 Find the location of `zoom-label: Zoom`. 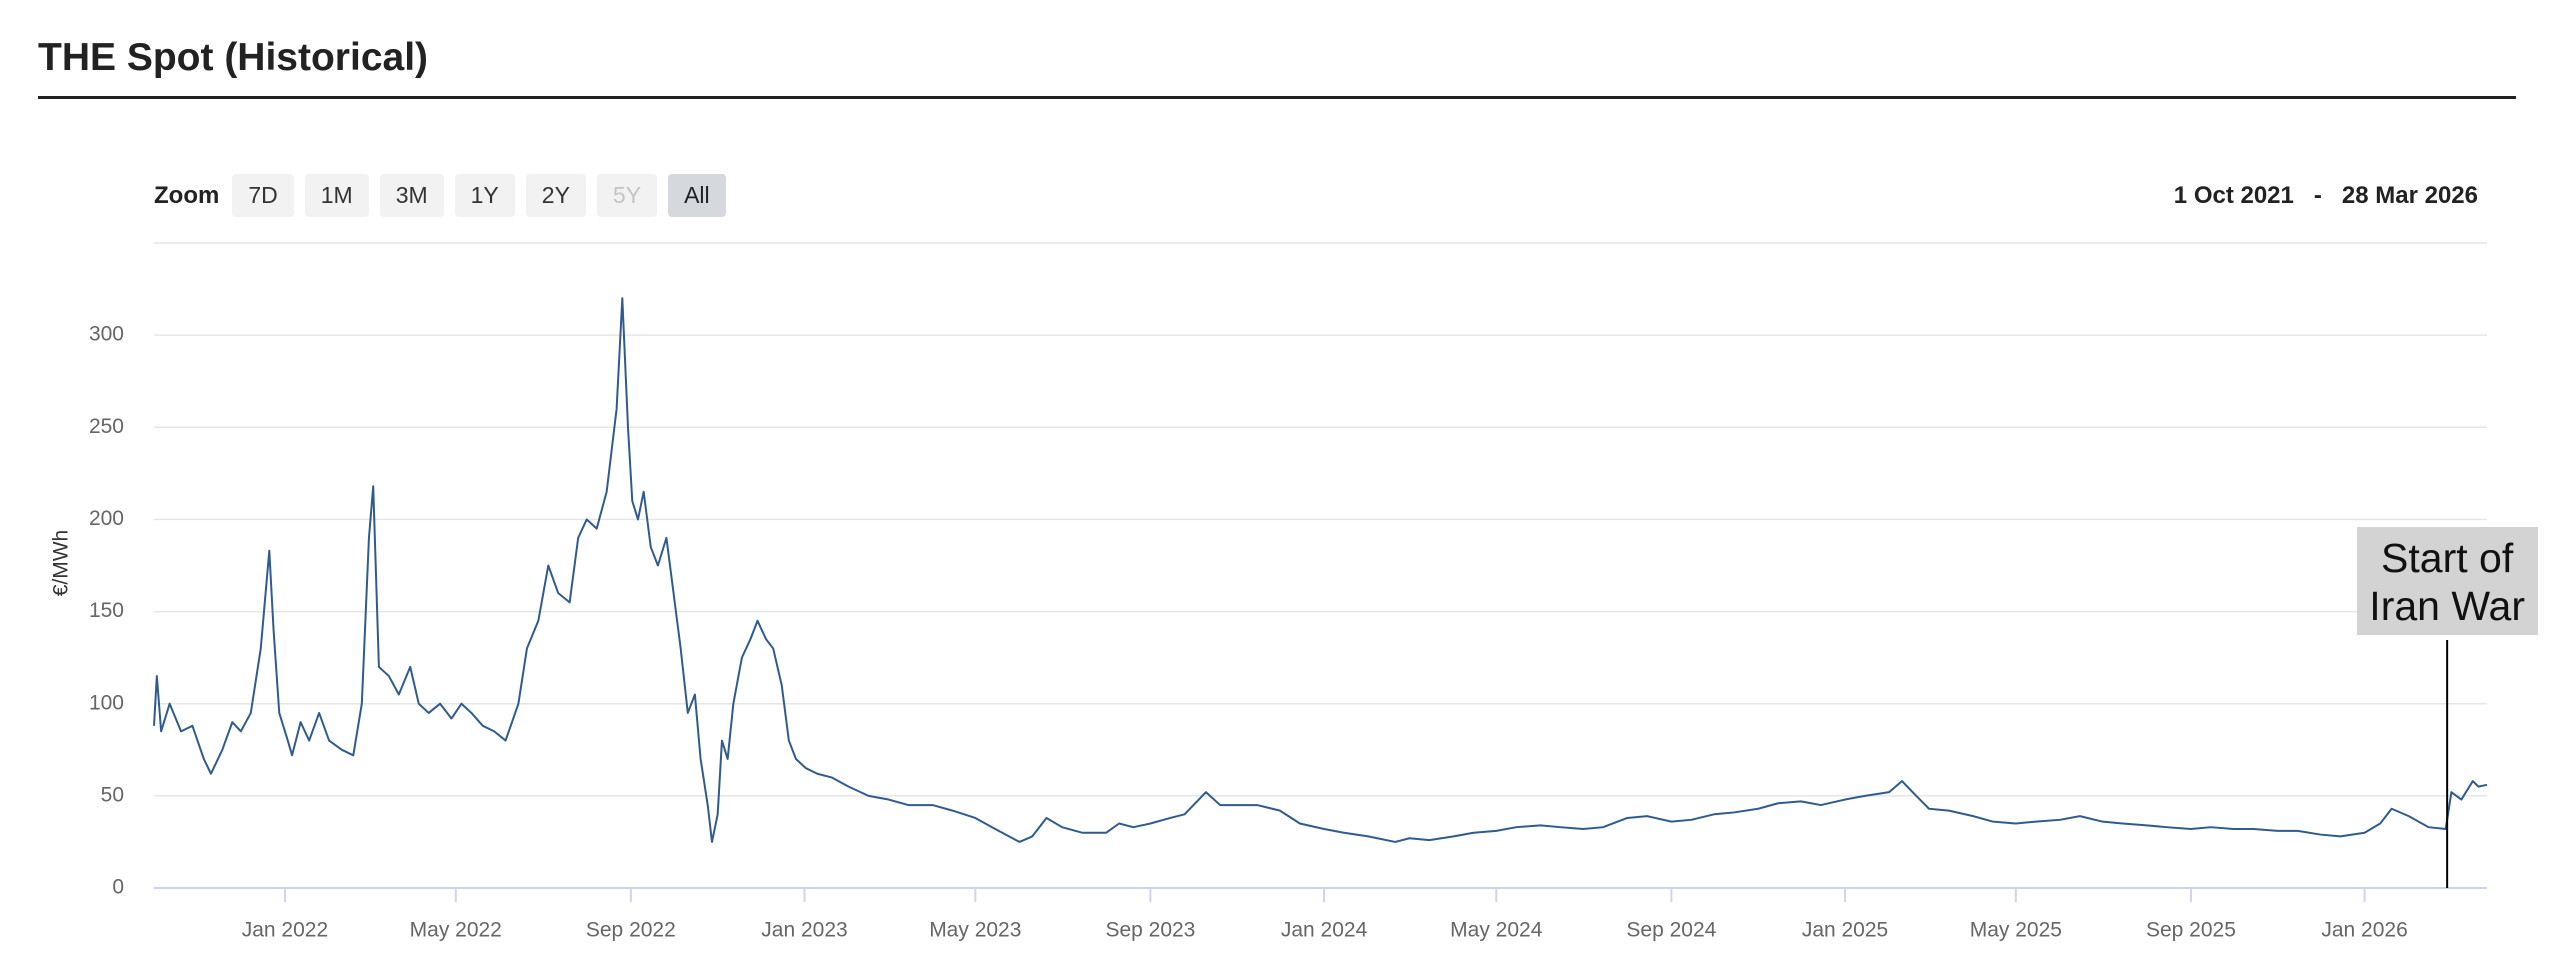

zoom-label: Zoom is located at coordinates (187, 195).